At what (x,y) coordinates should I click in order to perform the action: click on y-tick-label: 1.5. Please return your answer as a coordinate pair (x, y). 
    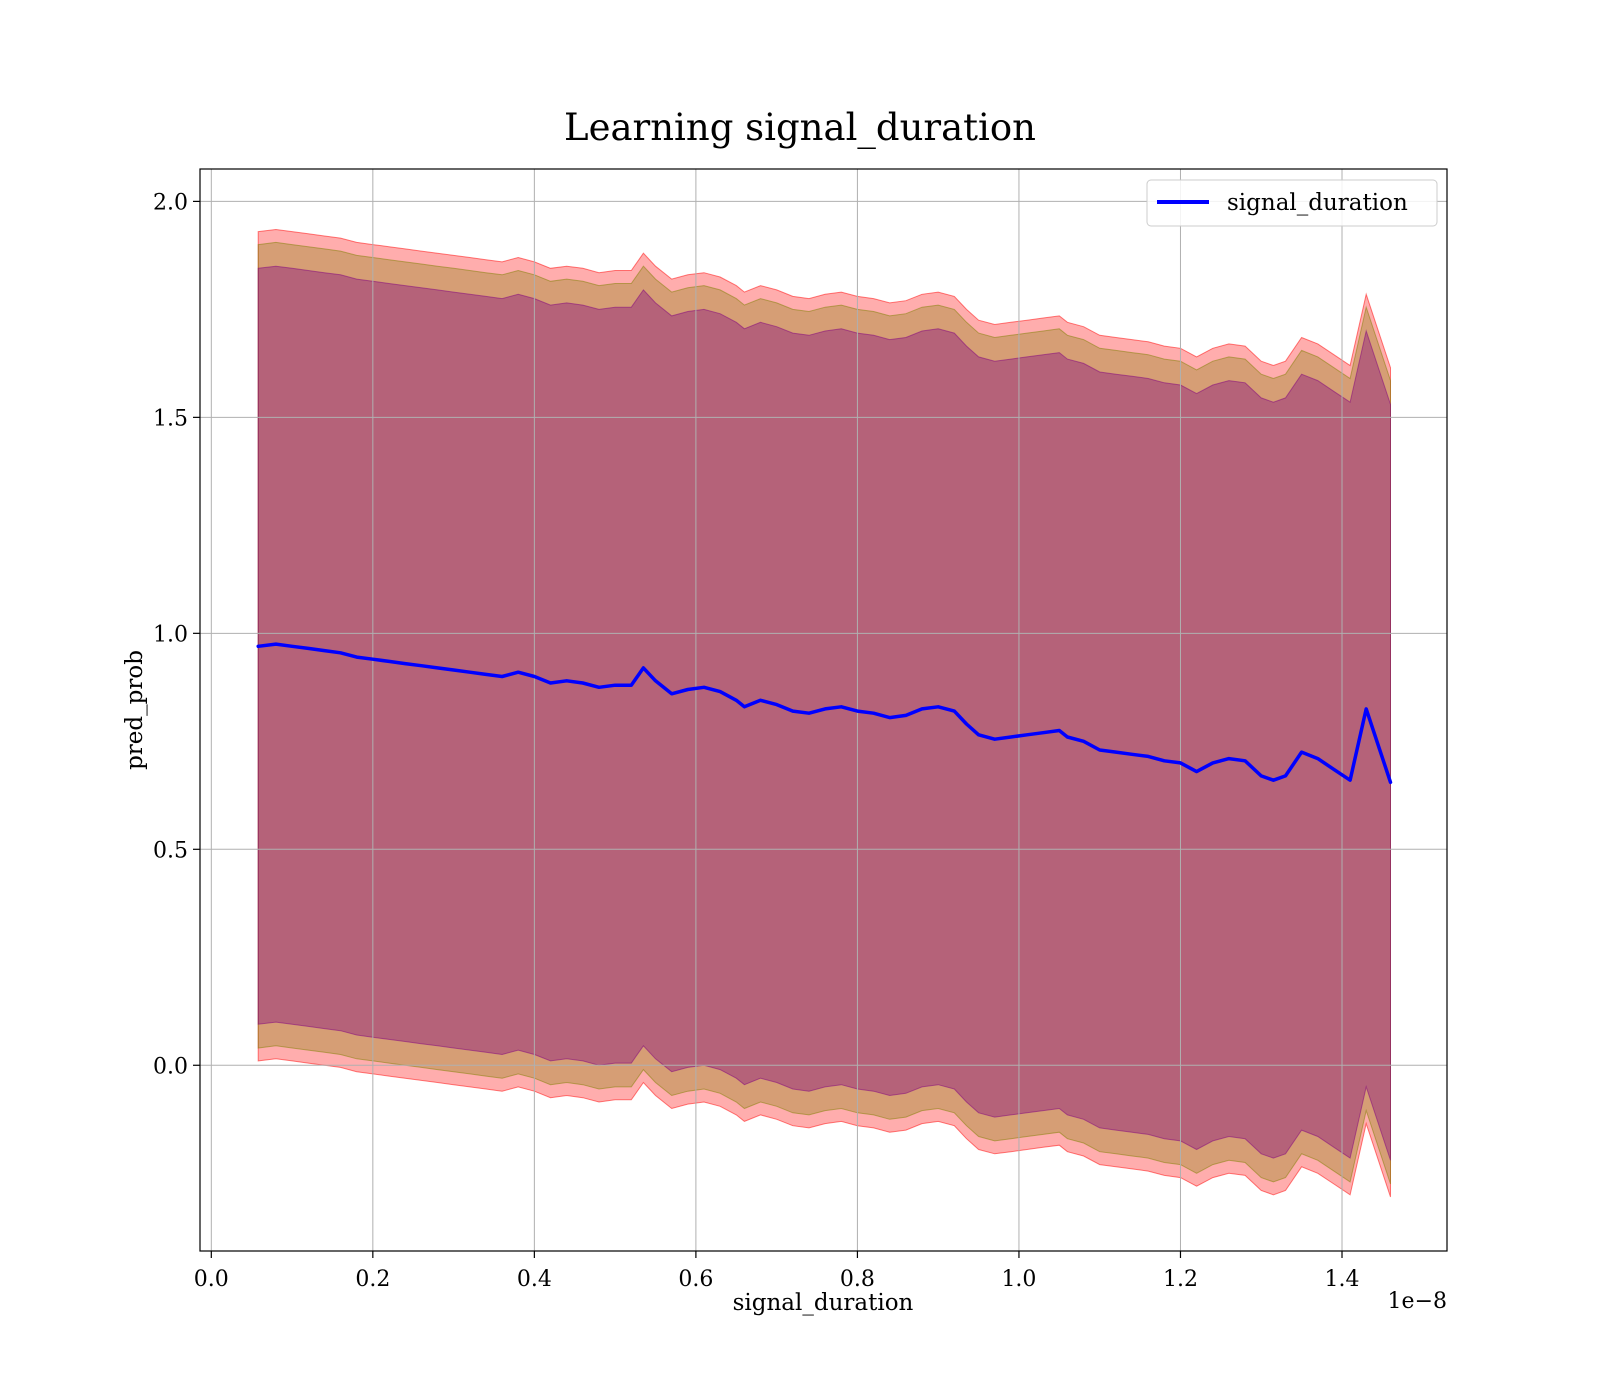
    Looking at the image, I should click on (170, 418).